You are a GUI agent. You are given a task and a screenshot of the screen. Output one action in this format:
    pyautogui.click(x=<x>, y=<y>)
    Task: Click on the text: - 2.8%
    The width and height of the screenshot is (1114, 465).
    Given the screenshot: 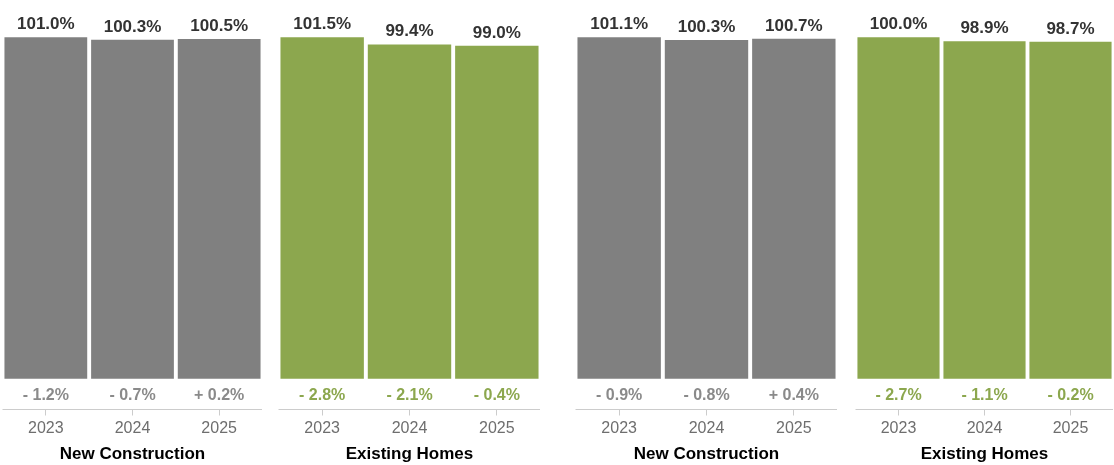 What is the action you would take?
    pyautogui.click(x=322, y=394)
    